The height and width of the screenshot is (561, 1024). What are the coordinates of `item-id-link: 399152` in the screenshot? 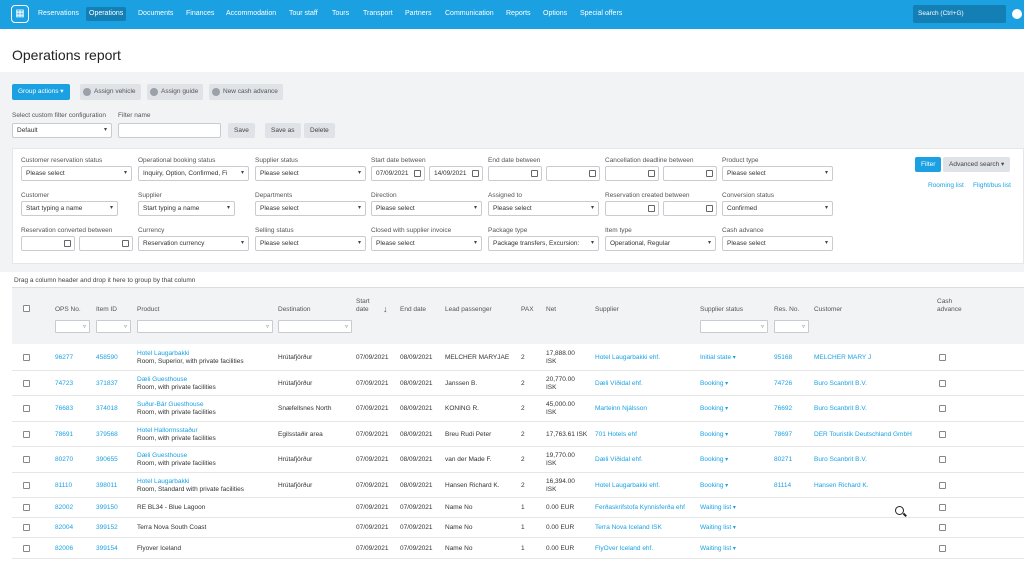 It's located at (107, 527).